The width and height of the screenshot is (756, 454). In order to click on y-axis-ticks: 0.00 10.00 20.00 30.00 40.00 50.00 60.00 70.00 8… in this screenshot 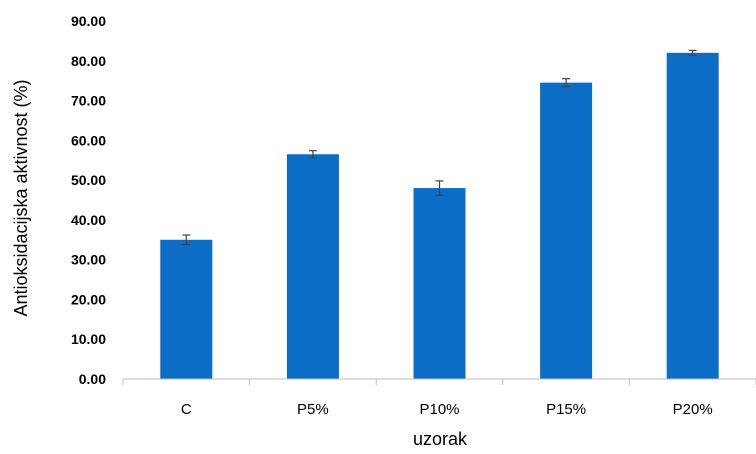, I will do `click(88, 200)`.